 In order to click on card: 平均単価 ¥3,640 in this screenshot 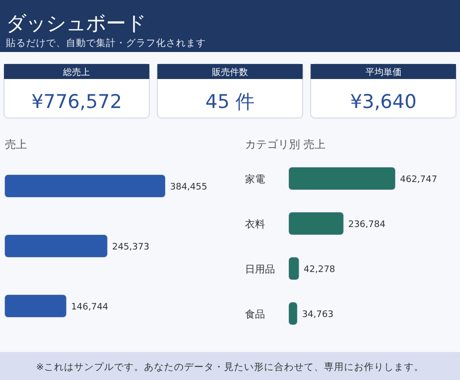, I will do `click(383, 91)`.